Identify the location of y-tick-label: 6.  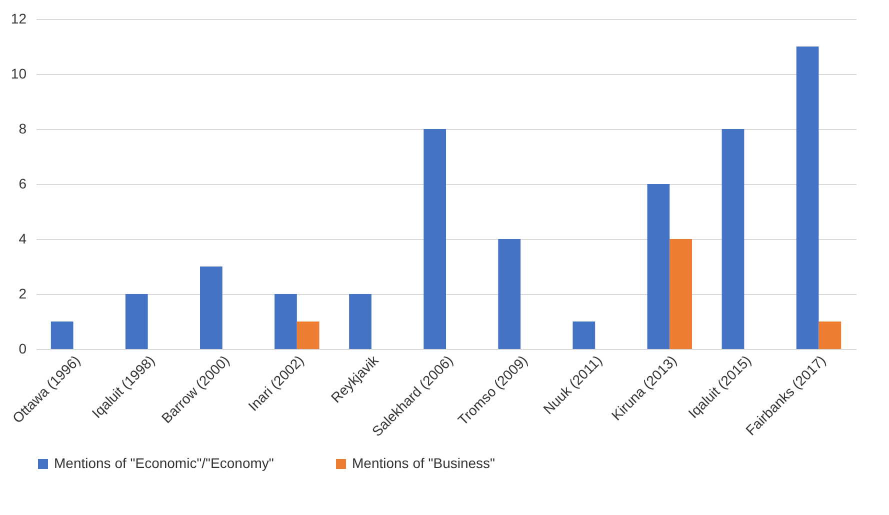
(22, 184).